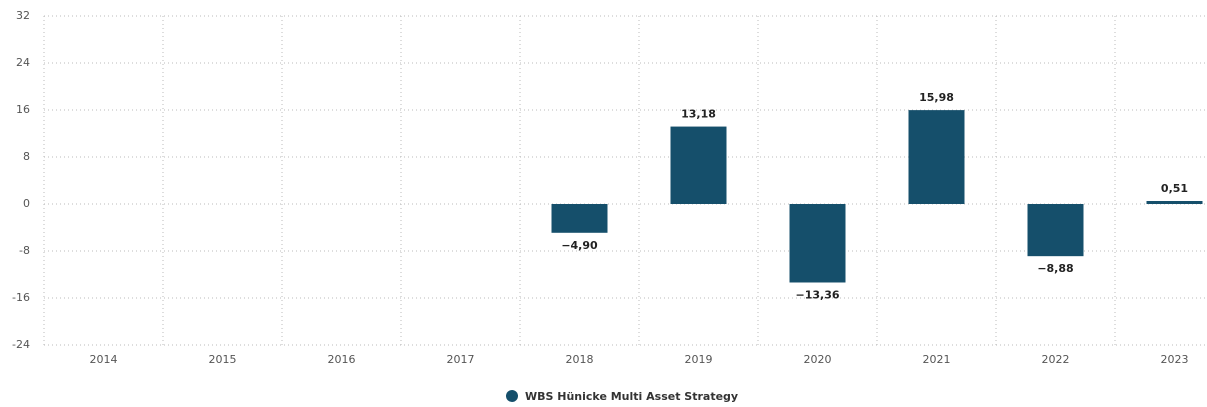 Image resolution: width=1207 pixels, height=407 pixels. What do you see at coordinates (818, 359) in the screenshot?
I see `x-tick-label: 2020` at bounding box center [818, 359].